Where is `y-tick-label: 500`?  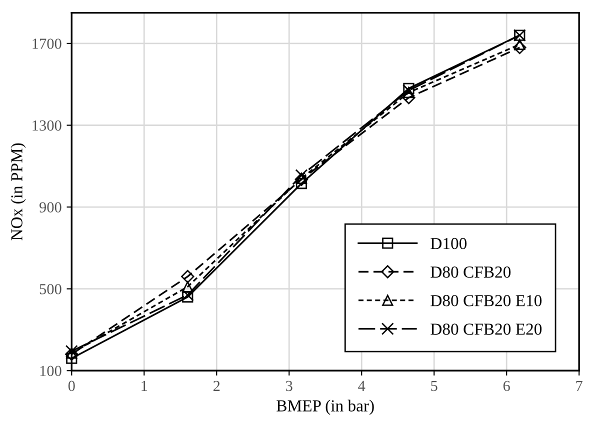 y-tick-label: 500 is located at coordinates (51, 289).